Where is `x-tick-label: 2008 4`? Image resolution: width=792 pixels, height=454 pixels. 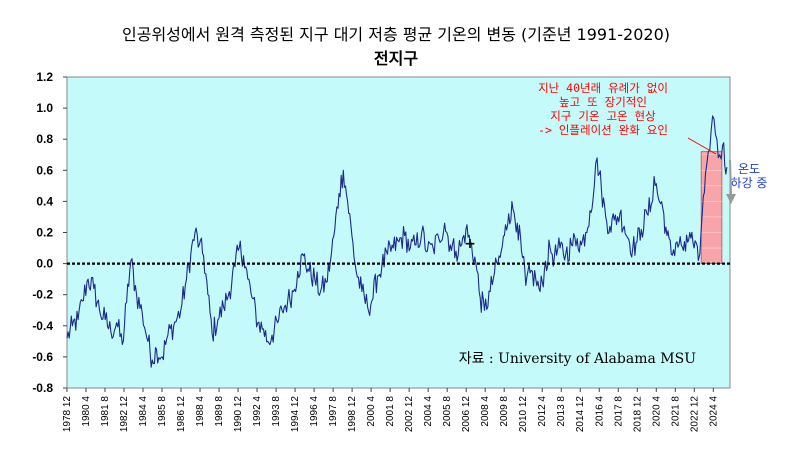 x-tick-label: 2008 4 is located at coordinates (485, 411).